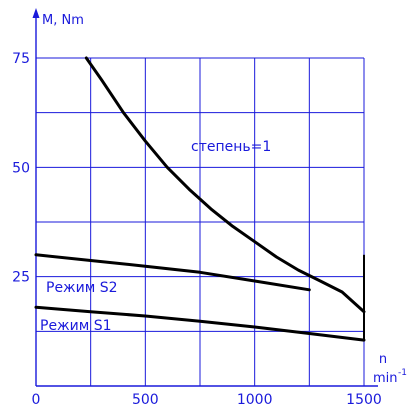  Describe the element at coordinates (385, 378) in the screenshot. I see `x-axis-label-unit: min` at that location.